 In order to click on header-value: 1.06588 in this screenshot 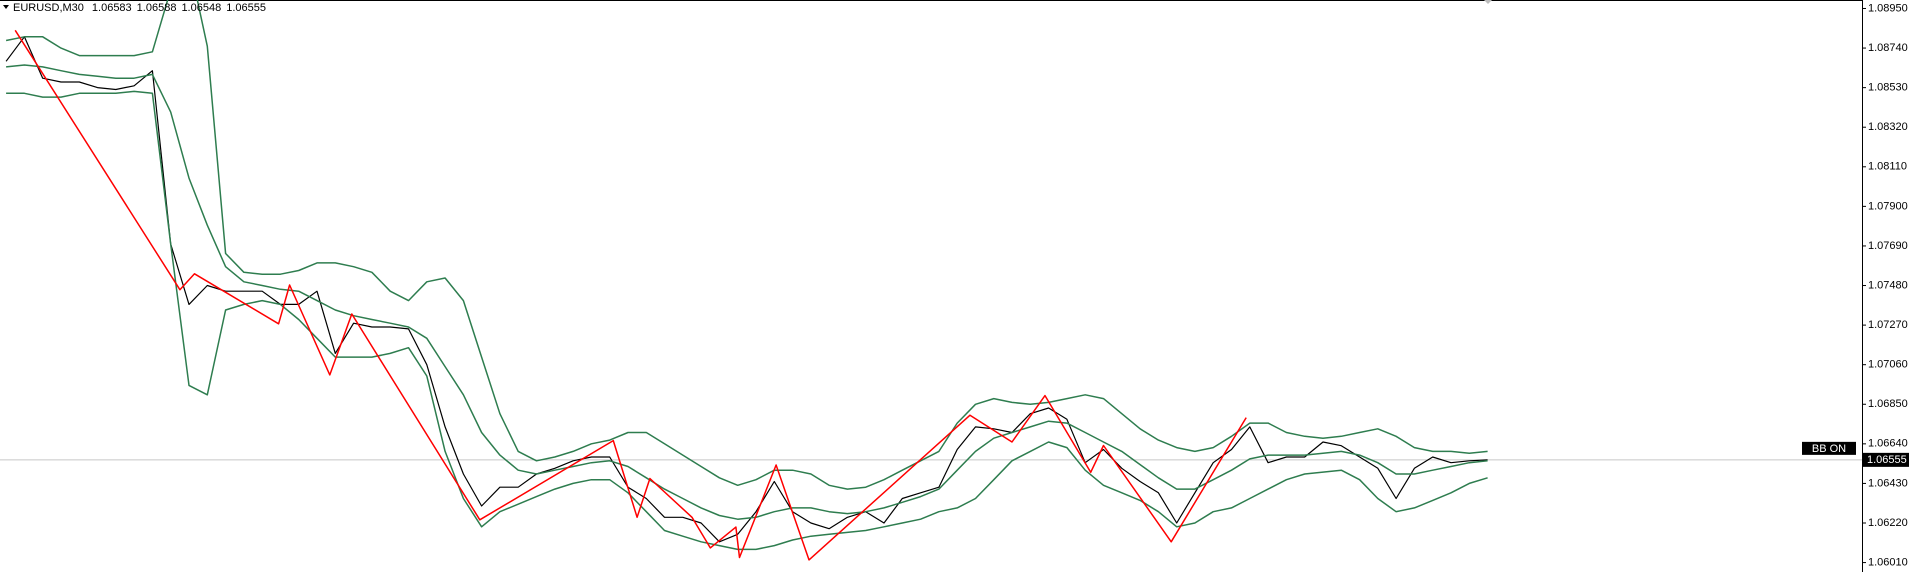, I will do `click(157, 8)`.